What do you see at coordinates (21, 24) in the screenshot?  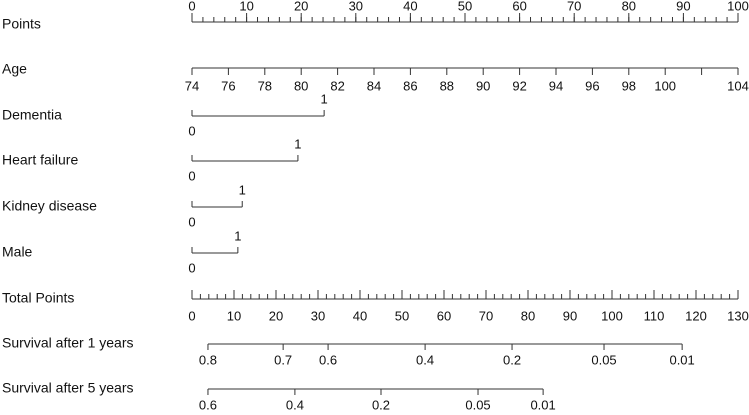 I see `row-label: Points` at bounding box center [21, 24].